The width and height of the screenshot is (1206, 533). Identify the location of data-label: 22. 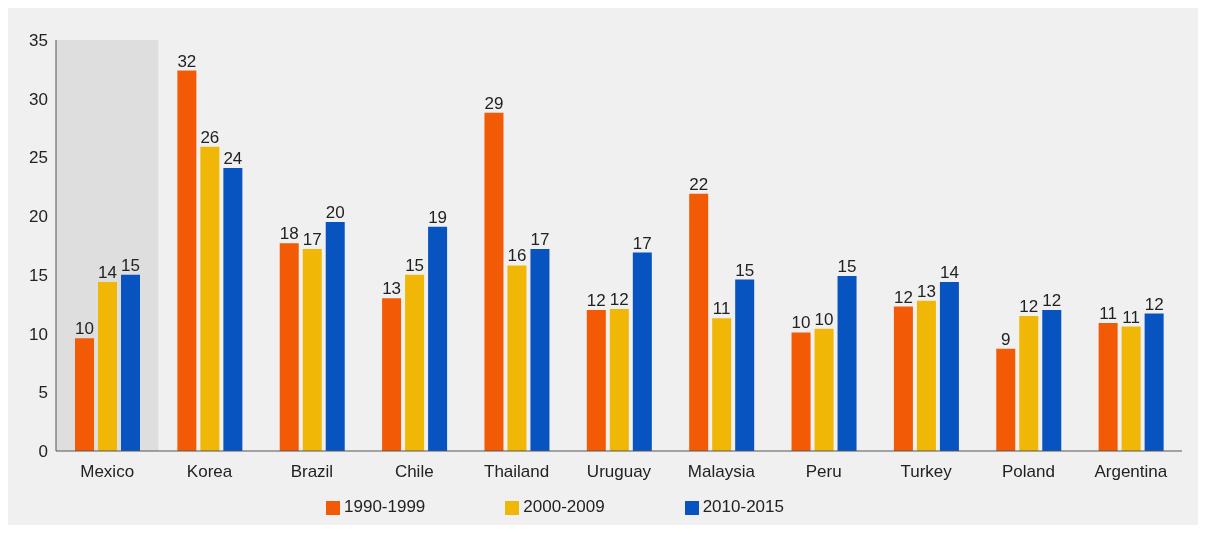
(699, 184).